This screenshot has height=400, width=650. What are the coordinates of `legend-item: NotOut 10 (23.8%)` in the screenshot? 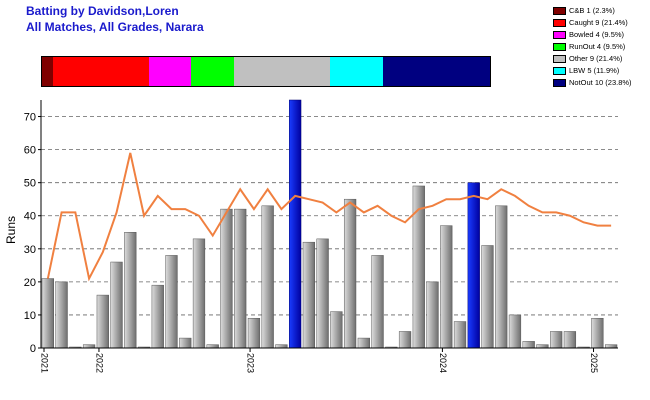 It's located at (601, 82).